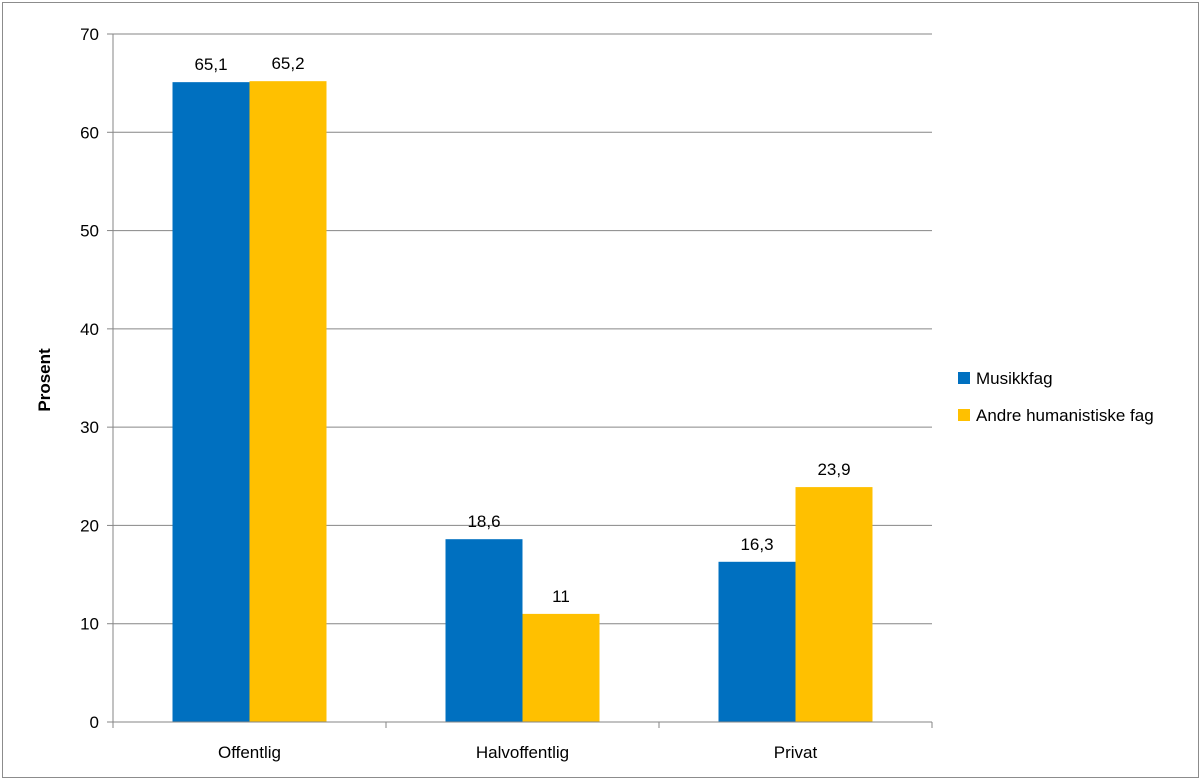 Image resolution: width=1203 pixels, height=782 pixels. I want to click on data-label: 23,9, so click(833, 469).